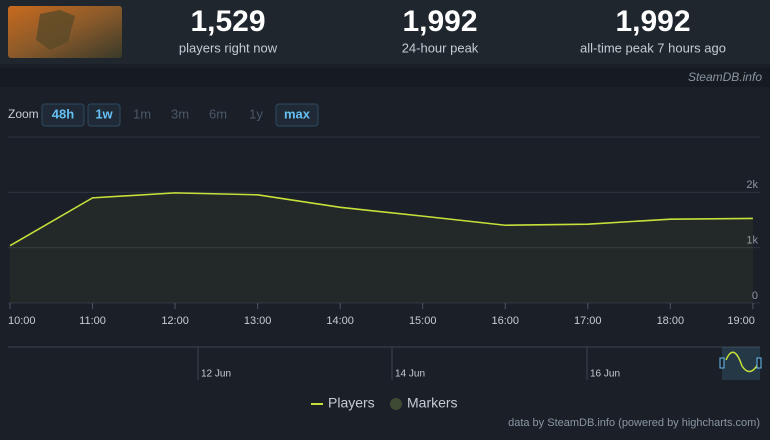 The height and width of the screenshot is (440, 770). I want to click on zoom-button-label: max, so click(297, 113).